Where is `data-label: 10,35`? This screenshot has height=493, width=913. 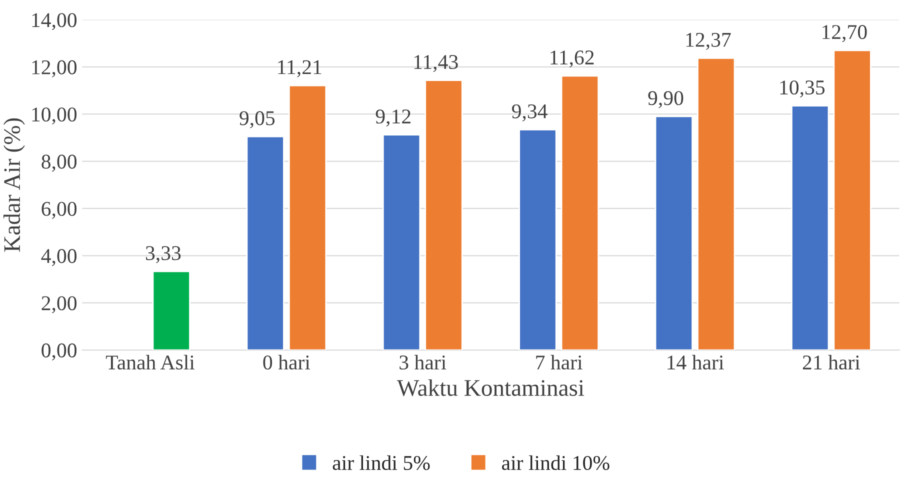 data-label: 10,35 is located at coordinates (802, 89).